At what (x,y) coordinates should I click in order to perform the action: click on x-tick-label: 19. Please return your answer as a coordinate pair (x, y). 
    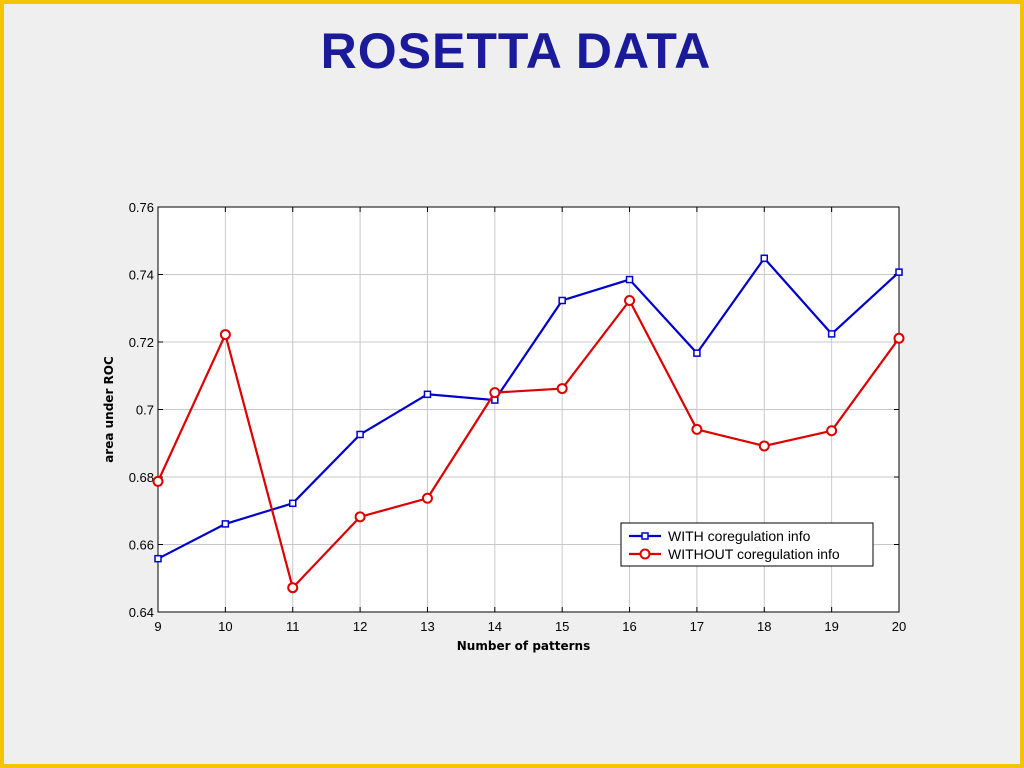
    Looking at the image, I should click on (831, 626).